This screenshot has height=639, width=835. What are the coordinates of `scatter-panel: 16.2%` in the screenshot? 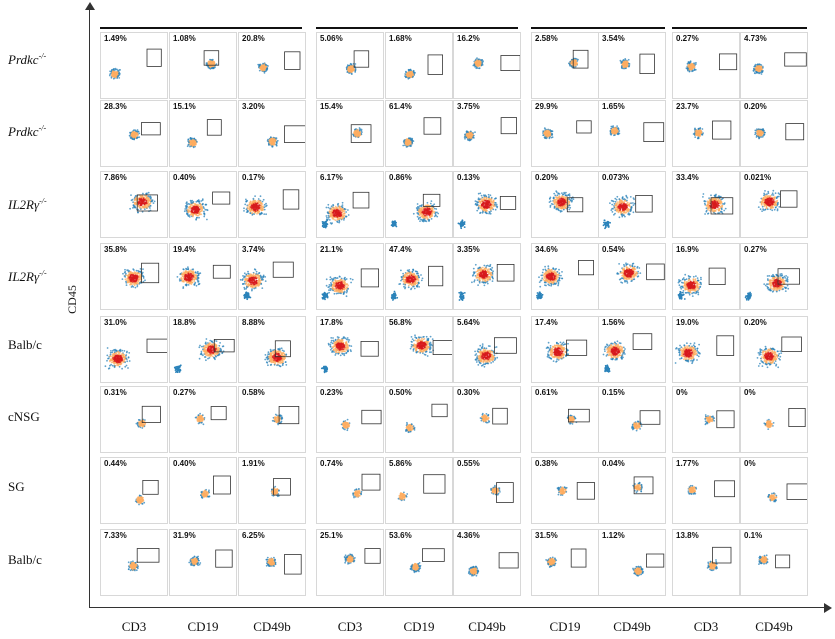 It's located at (487, 65).